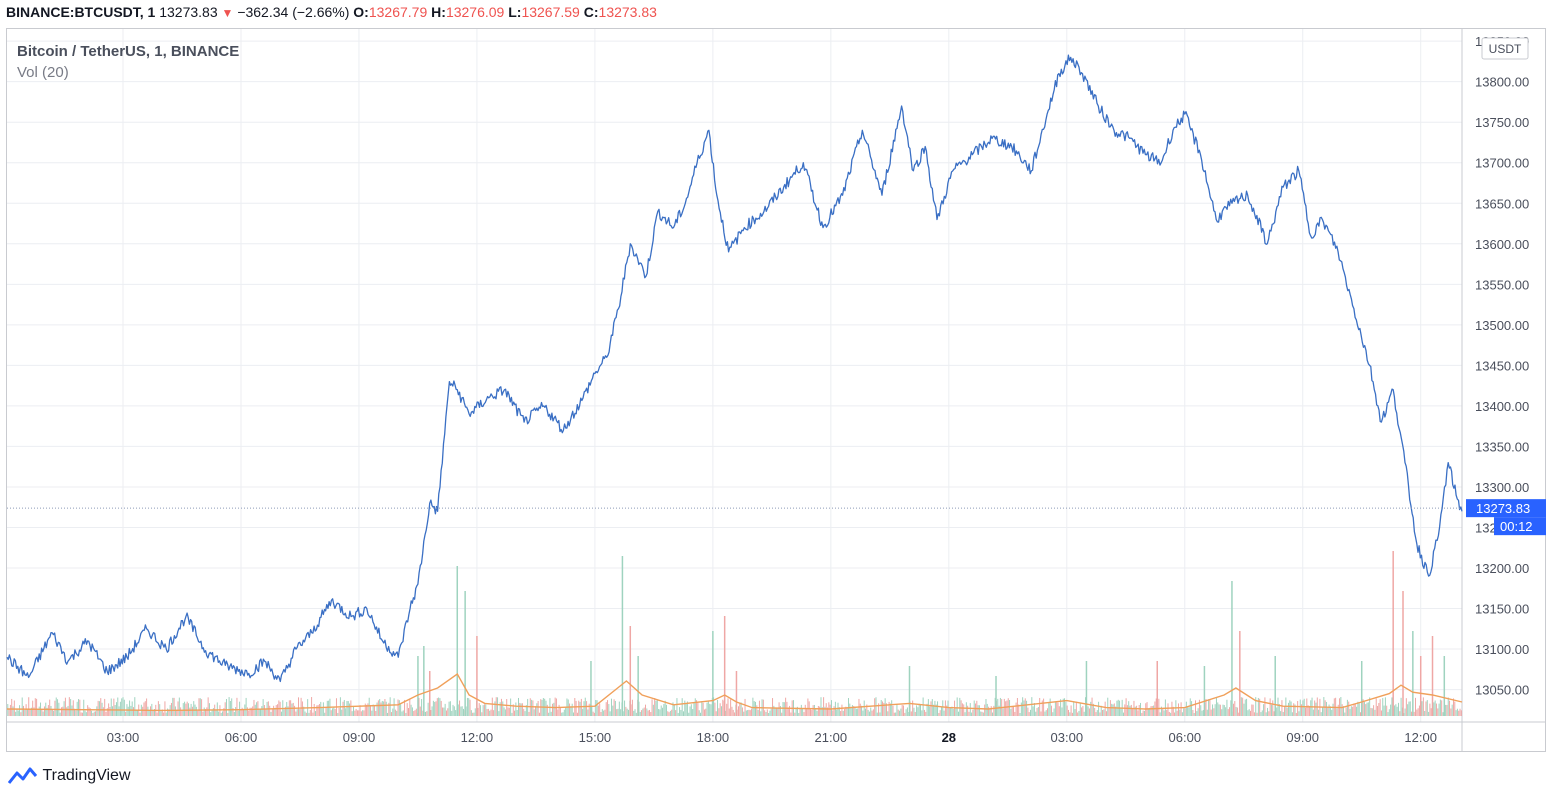 The image size is (1550, 793). What do you see at coordinates (949, 737) in the screenshot?
I see `time-tick-label: 28` at bounding box center [949, 737].